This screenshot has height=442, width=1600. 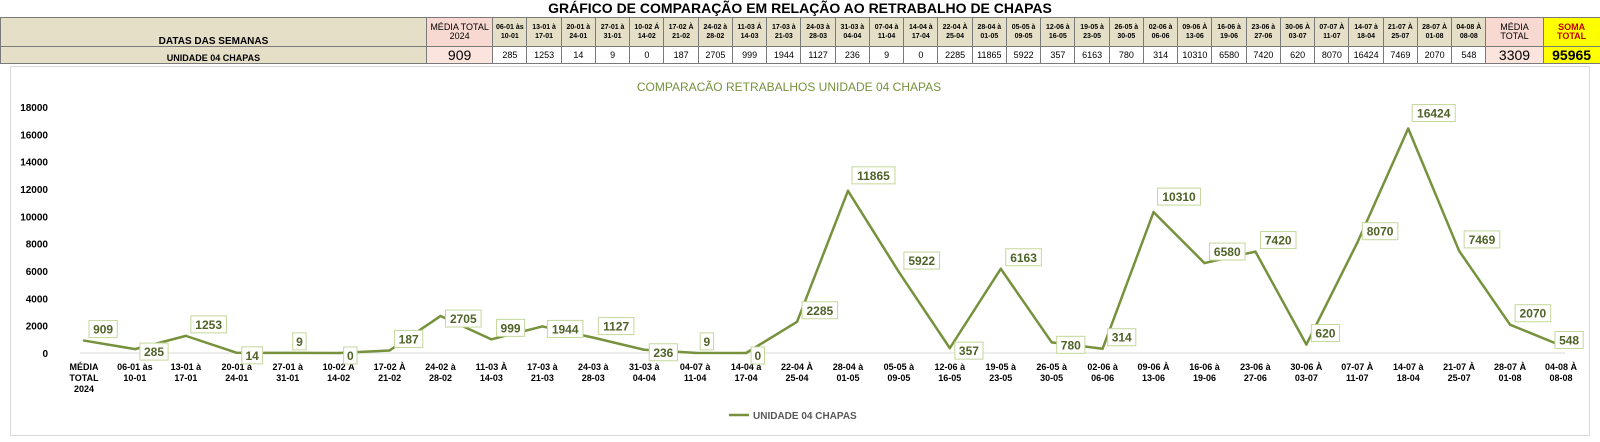 I want to click on week-header: 07-07 À 11-07, so click(x=1332, y=32).